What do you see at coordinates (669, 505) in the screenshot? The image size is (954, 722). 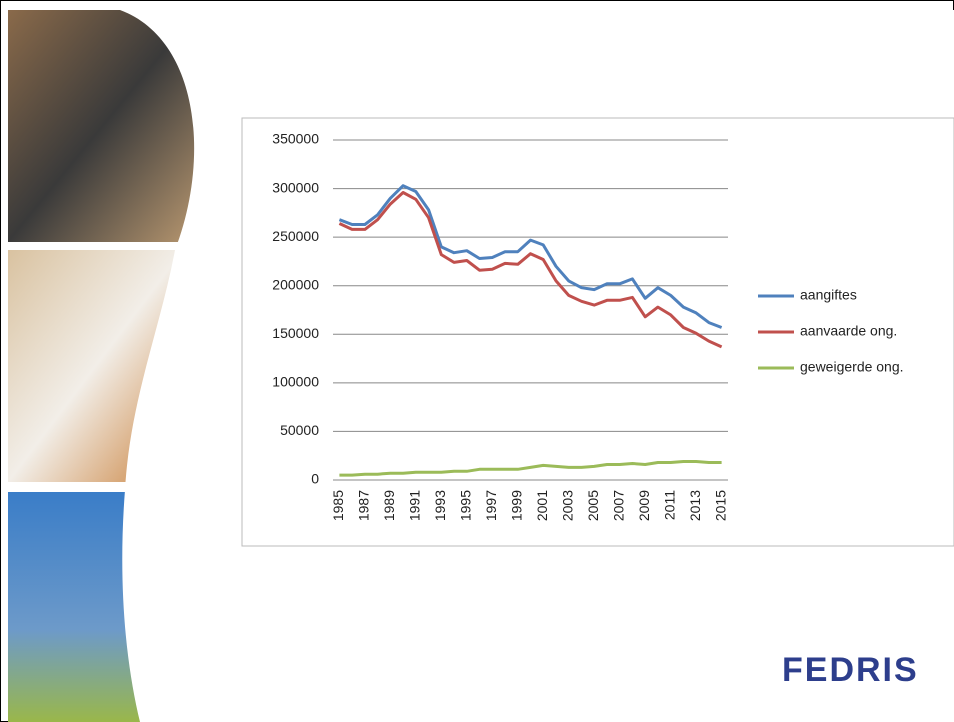 I see `x-tick-label: 2011` at bounding box center [669, 505].